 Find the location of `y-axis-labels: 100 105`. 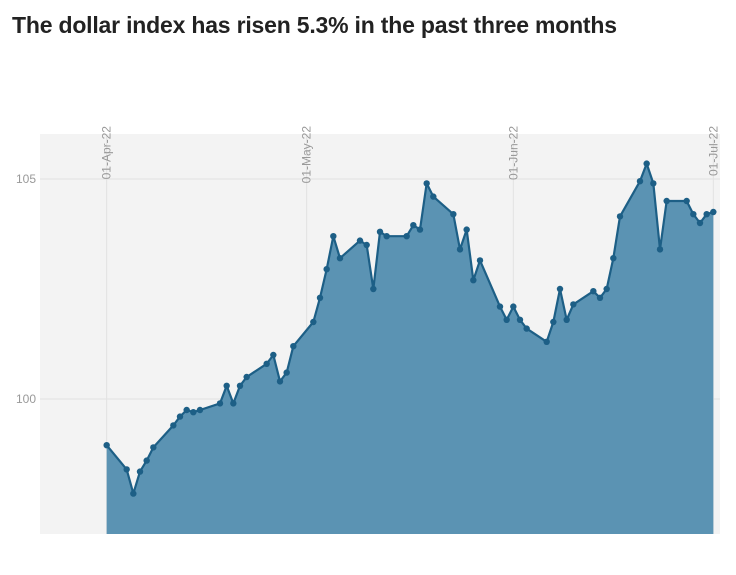

y-axis-labels: 100 105 is located at coordinates (26, 289).